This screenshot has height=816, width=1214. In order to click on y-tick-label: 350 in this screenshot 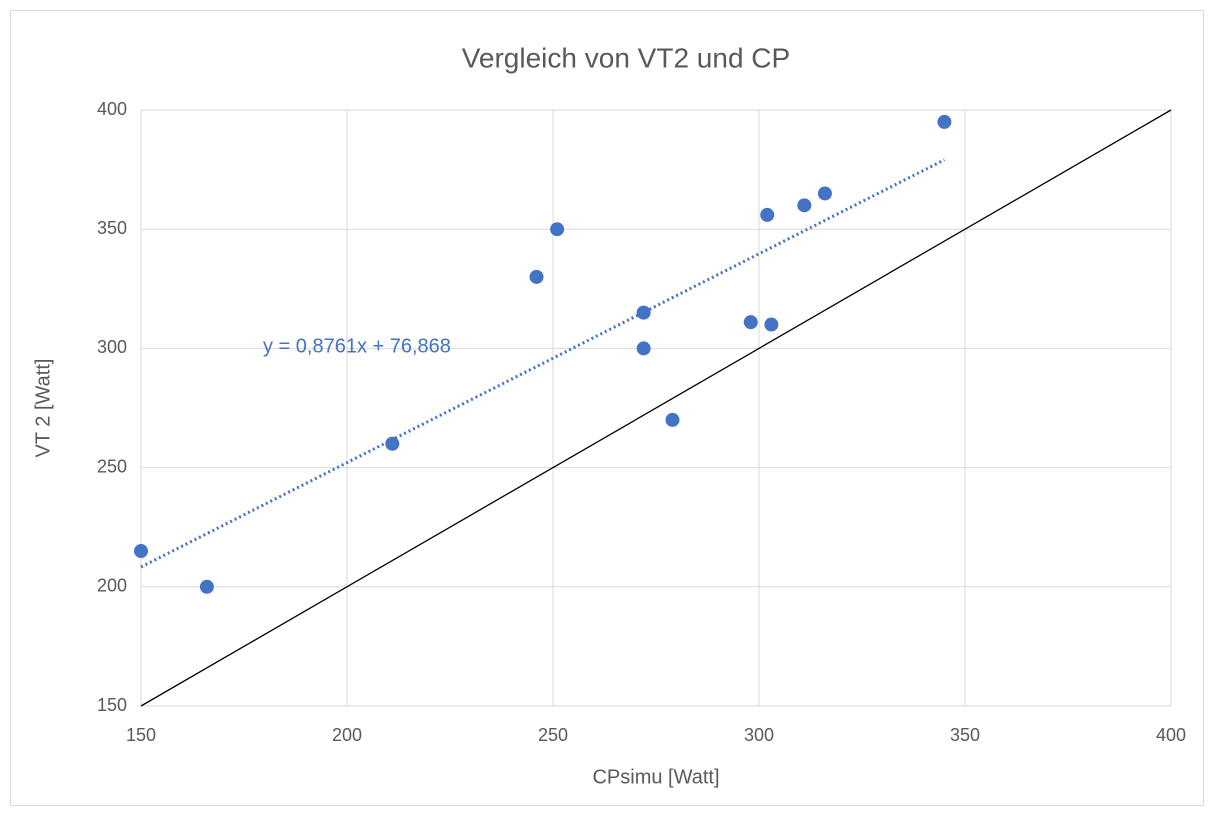, I will do `click(112, 228)`.